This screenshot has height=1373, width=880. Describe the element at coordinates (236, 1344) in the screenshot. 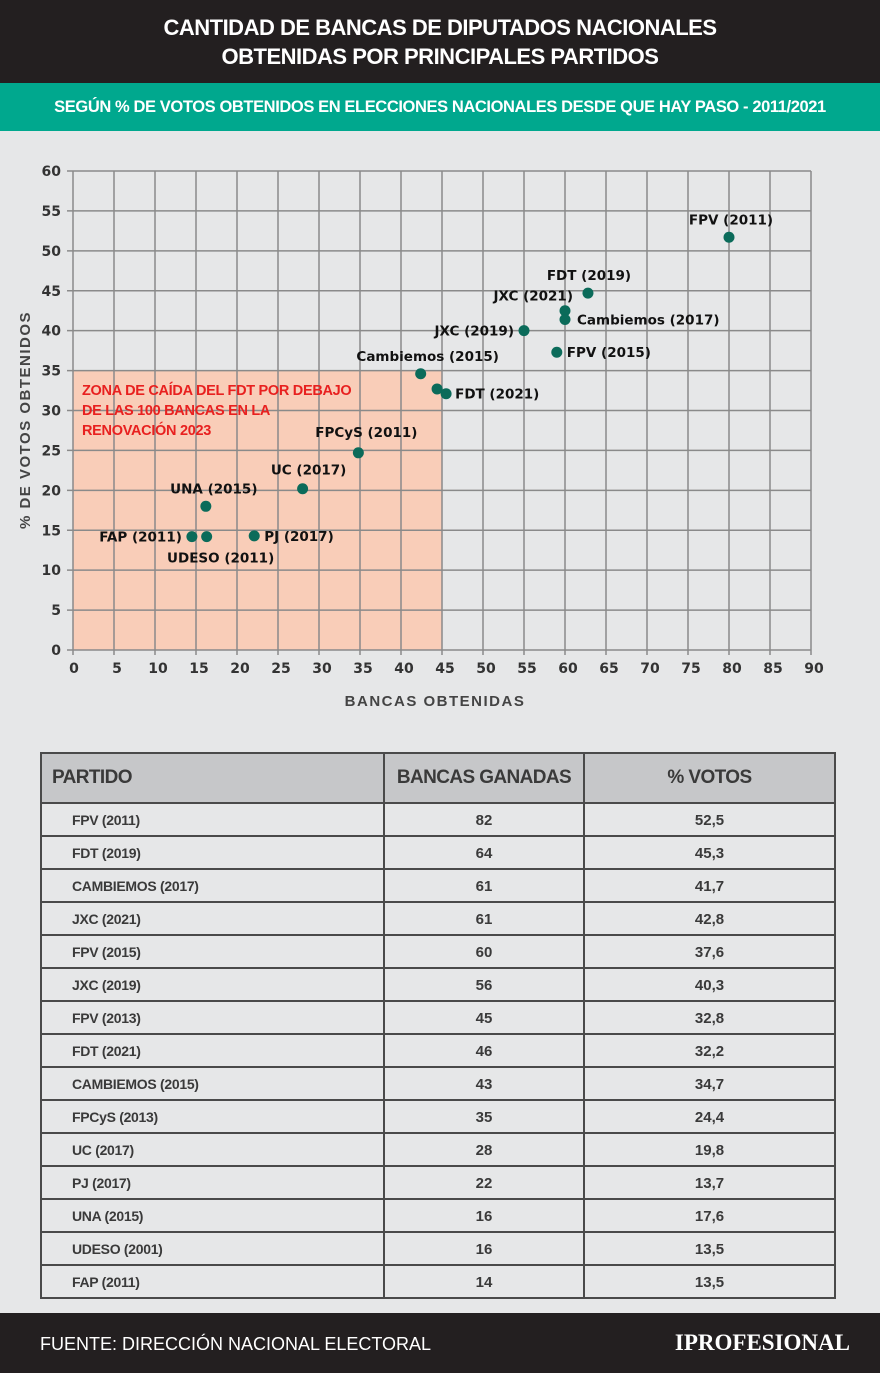

I see `source-text: FUENTE: DIRECCIÓN NACIONAL ELECTORAL` at that location.